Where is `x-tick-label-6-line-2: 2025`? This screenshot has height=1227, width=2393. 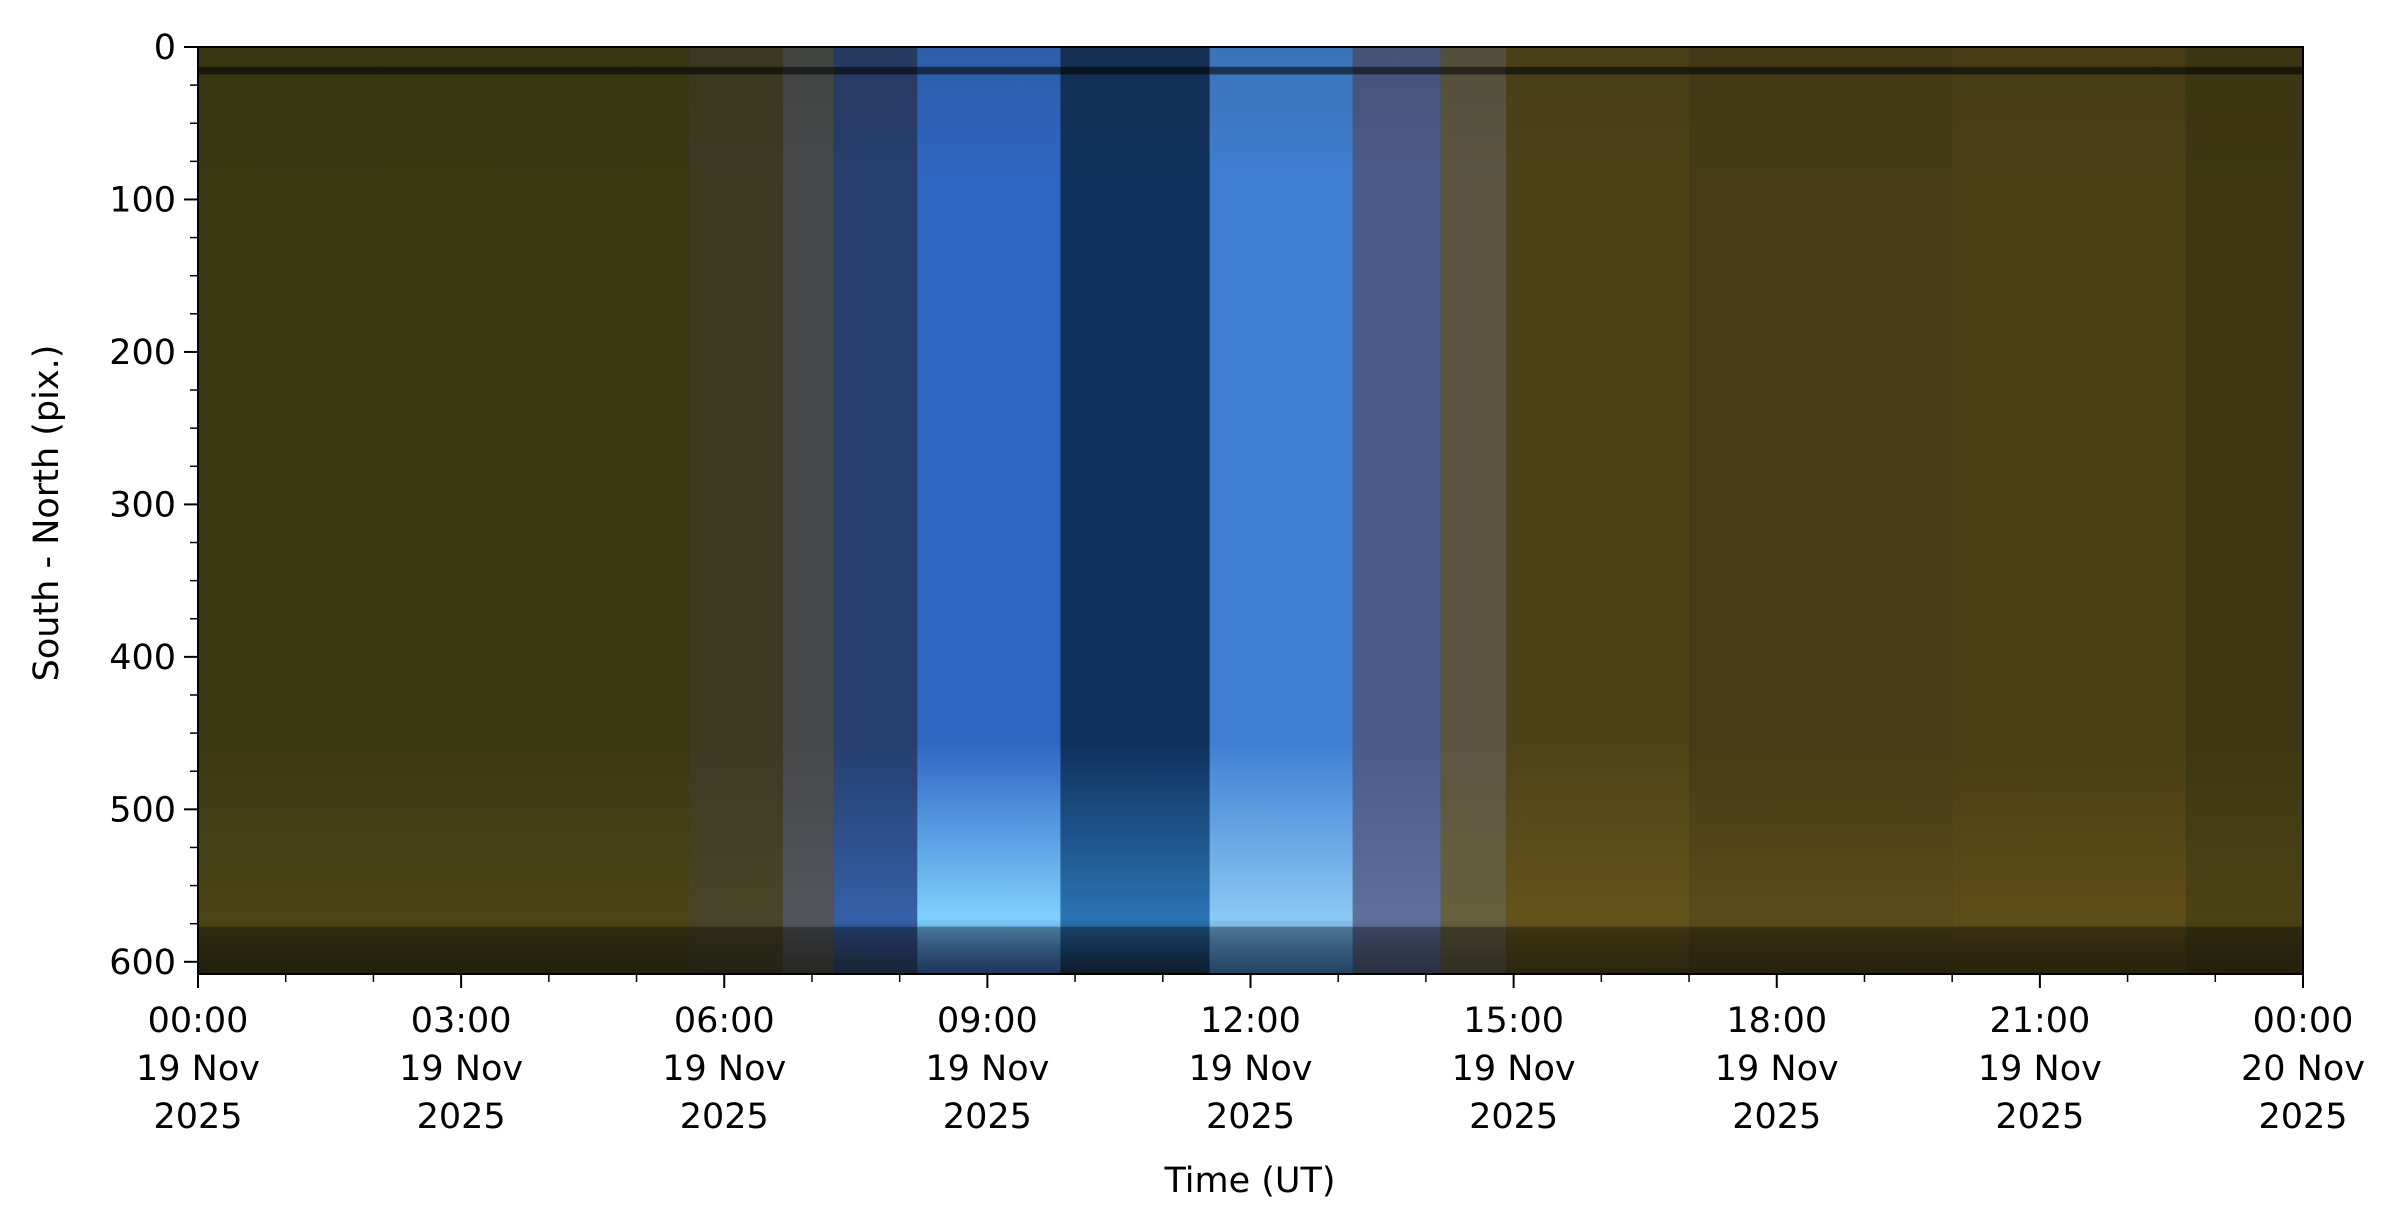
x-tick-label-6-line-2: 2025 is located at coordinates (1776, 1117).